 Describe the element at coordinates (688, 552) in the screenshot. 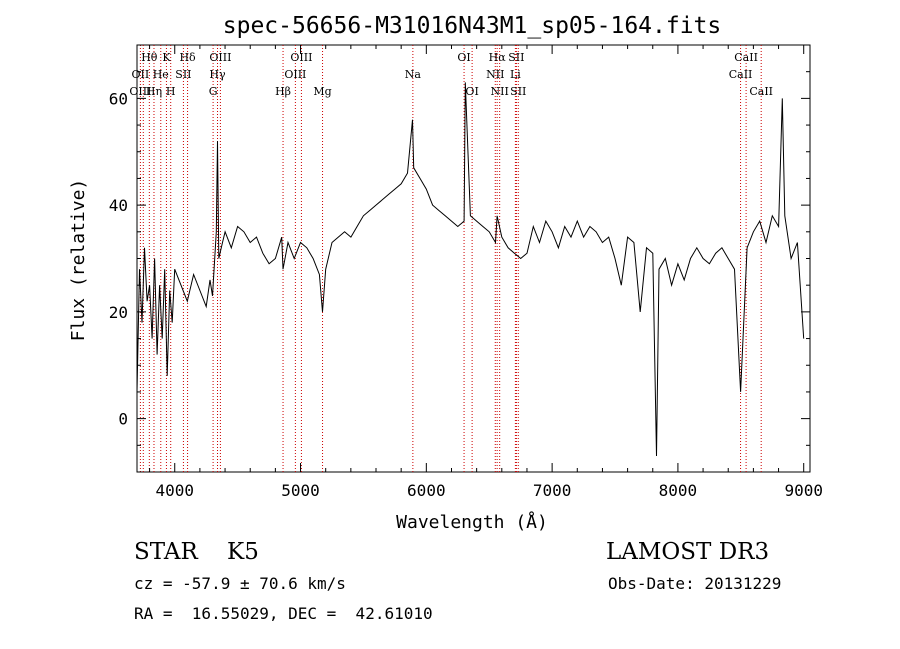

I see `survey-name: LAMOST DR3` at that location.